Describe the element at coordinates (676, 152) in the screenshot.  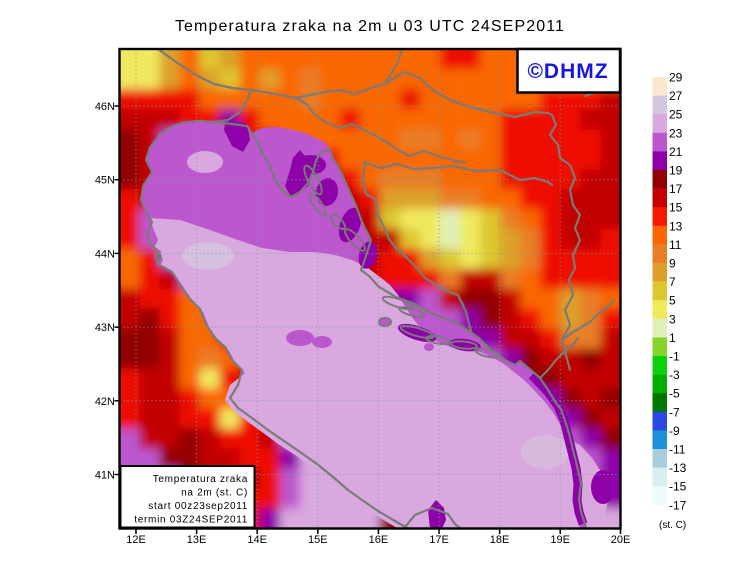
I see `svg-text: 21` at that location.